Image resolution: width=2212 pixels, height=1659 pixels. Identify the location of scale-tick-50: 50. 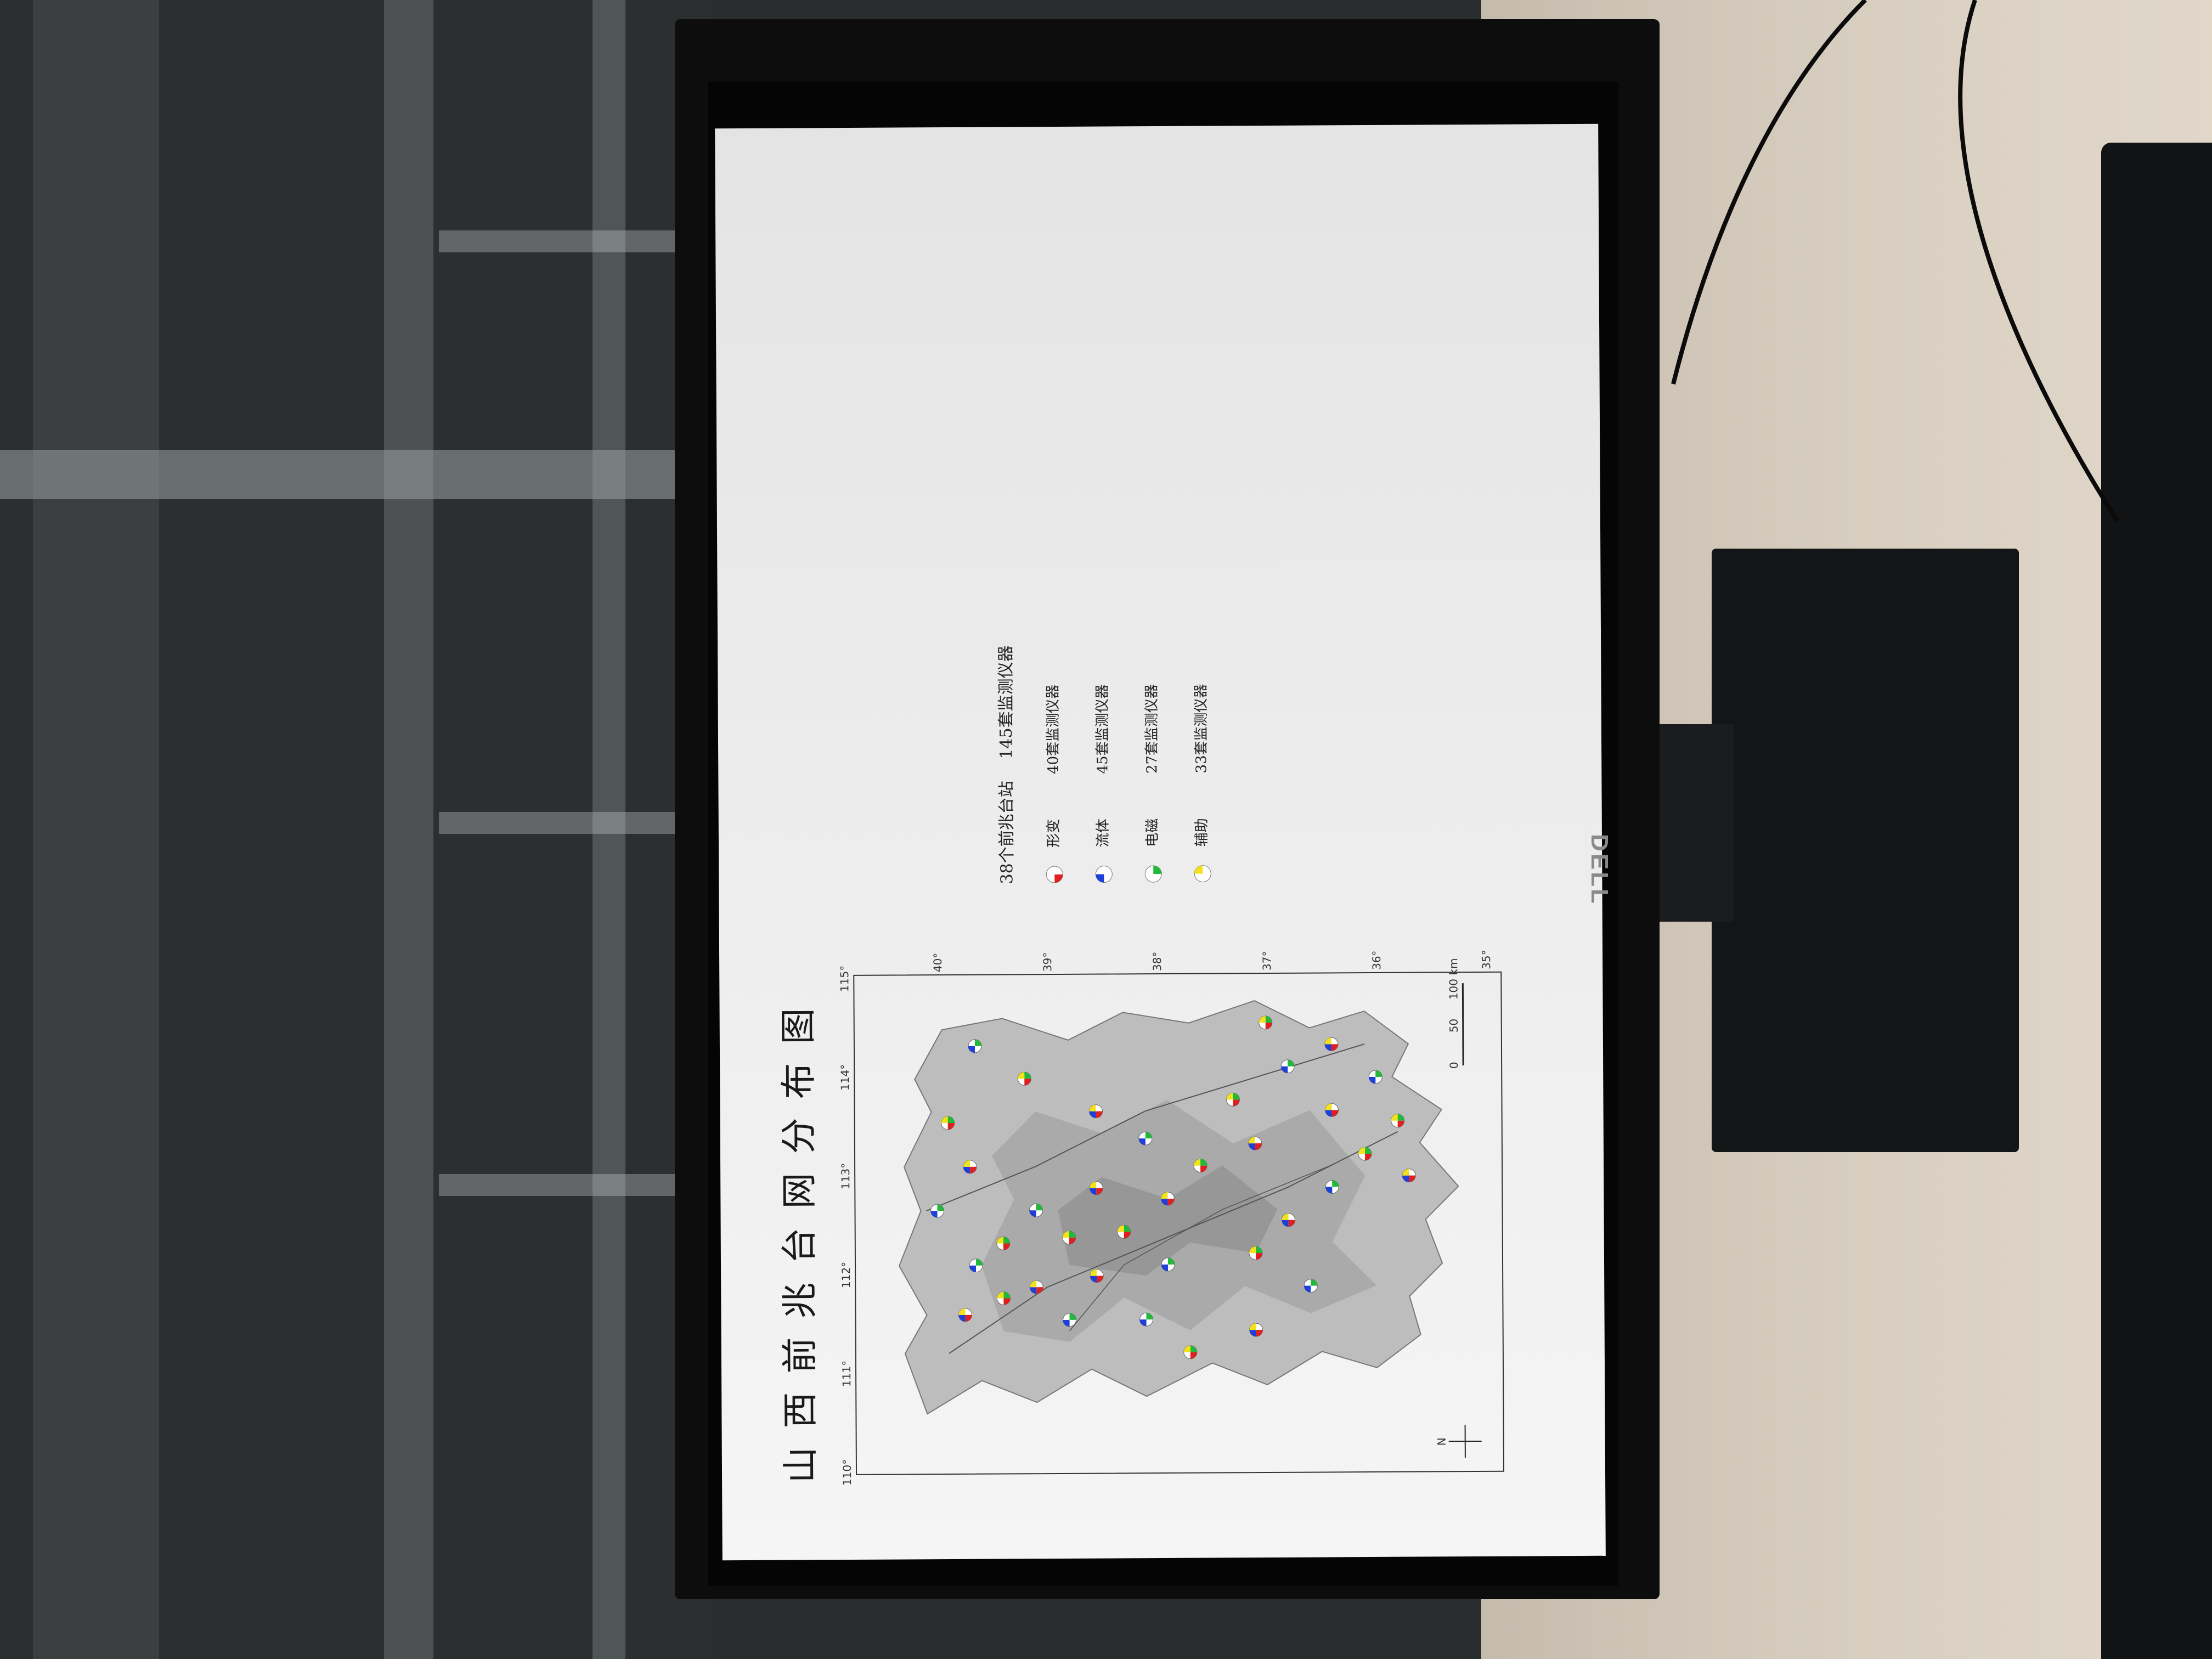
(1453, 1026).